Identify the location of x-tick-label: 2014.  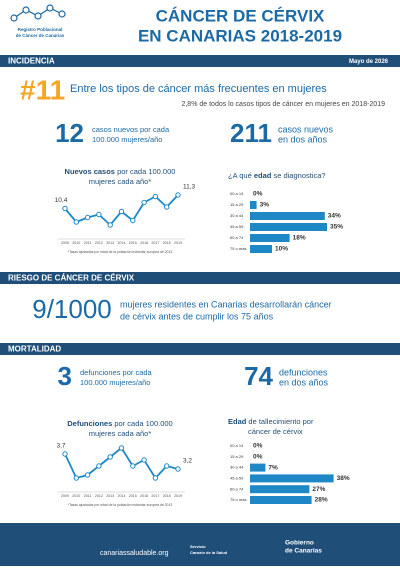
(122, 243).